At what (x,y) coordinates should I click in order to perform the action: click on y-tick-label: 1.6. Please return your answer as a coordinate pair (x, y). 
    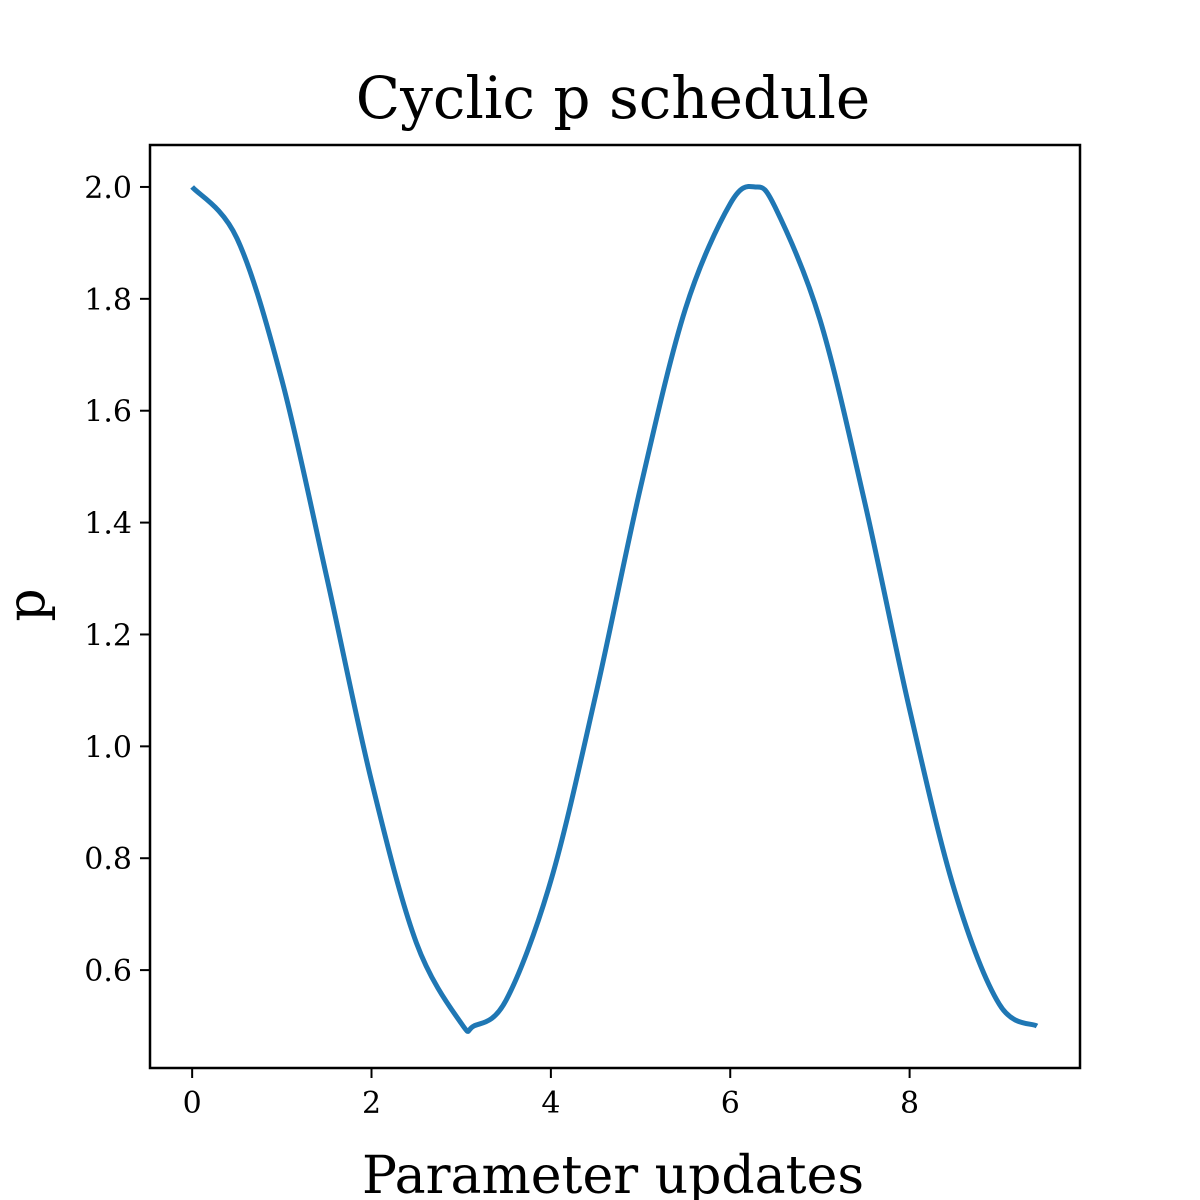
    Looking at the image, I should click on (108, 412).